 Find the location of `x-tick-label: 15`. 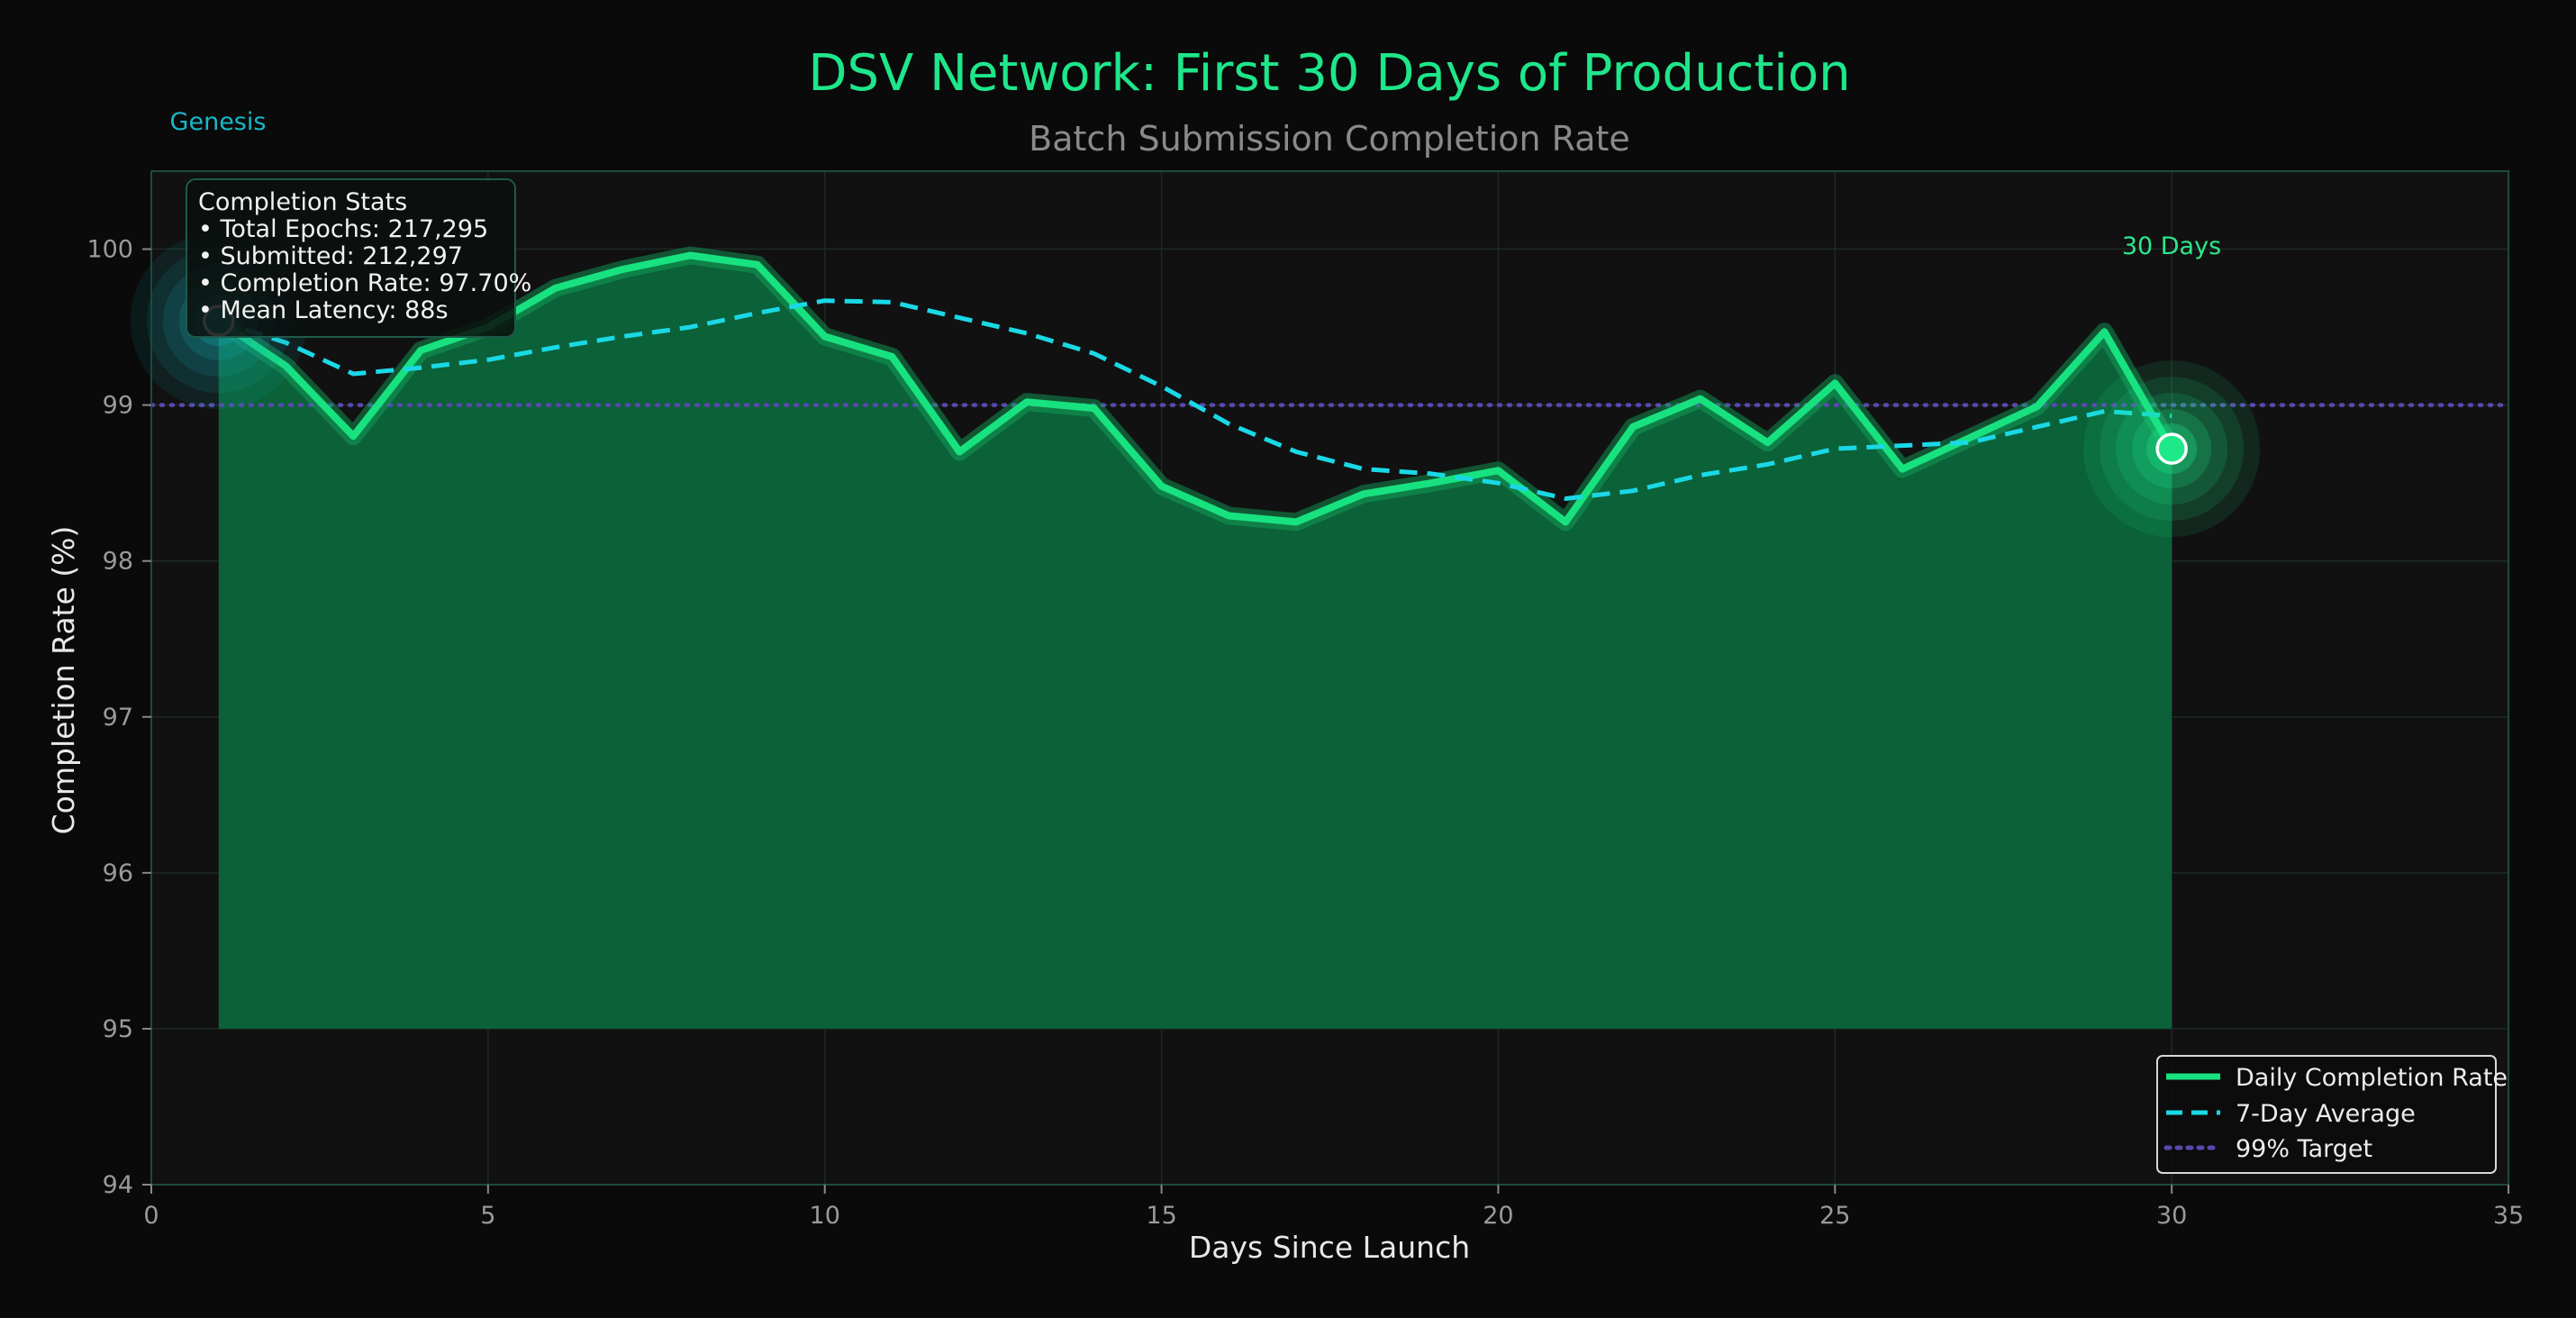

x-tick-label: 15 is located at coordinates (1161, 1216).